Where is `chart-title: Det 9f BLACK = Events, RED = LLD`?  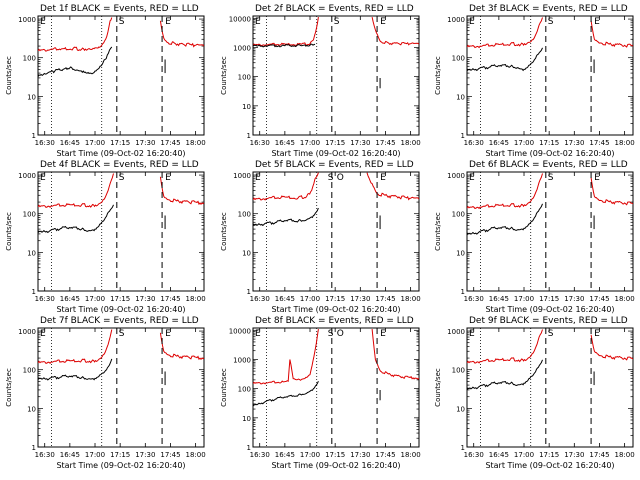
chart-title: Det 9f BLACK = Events, RED = LLD is located at coordinates (548, 321).